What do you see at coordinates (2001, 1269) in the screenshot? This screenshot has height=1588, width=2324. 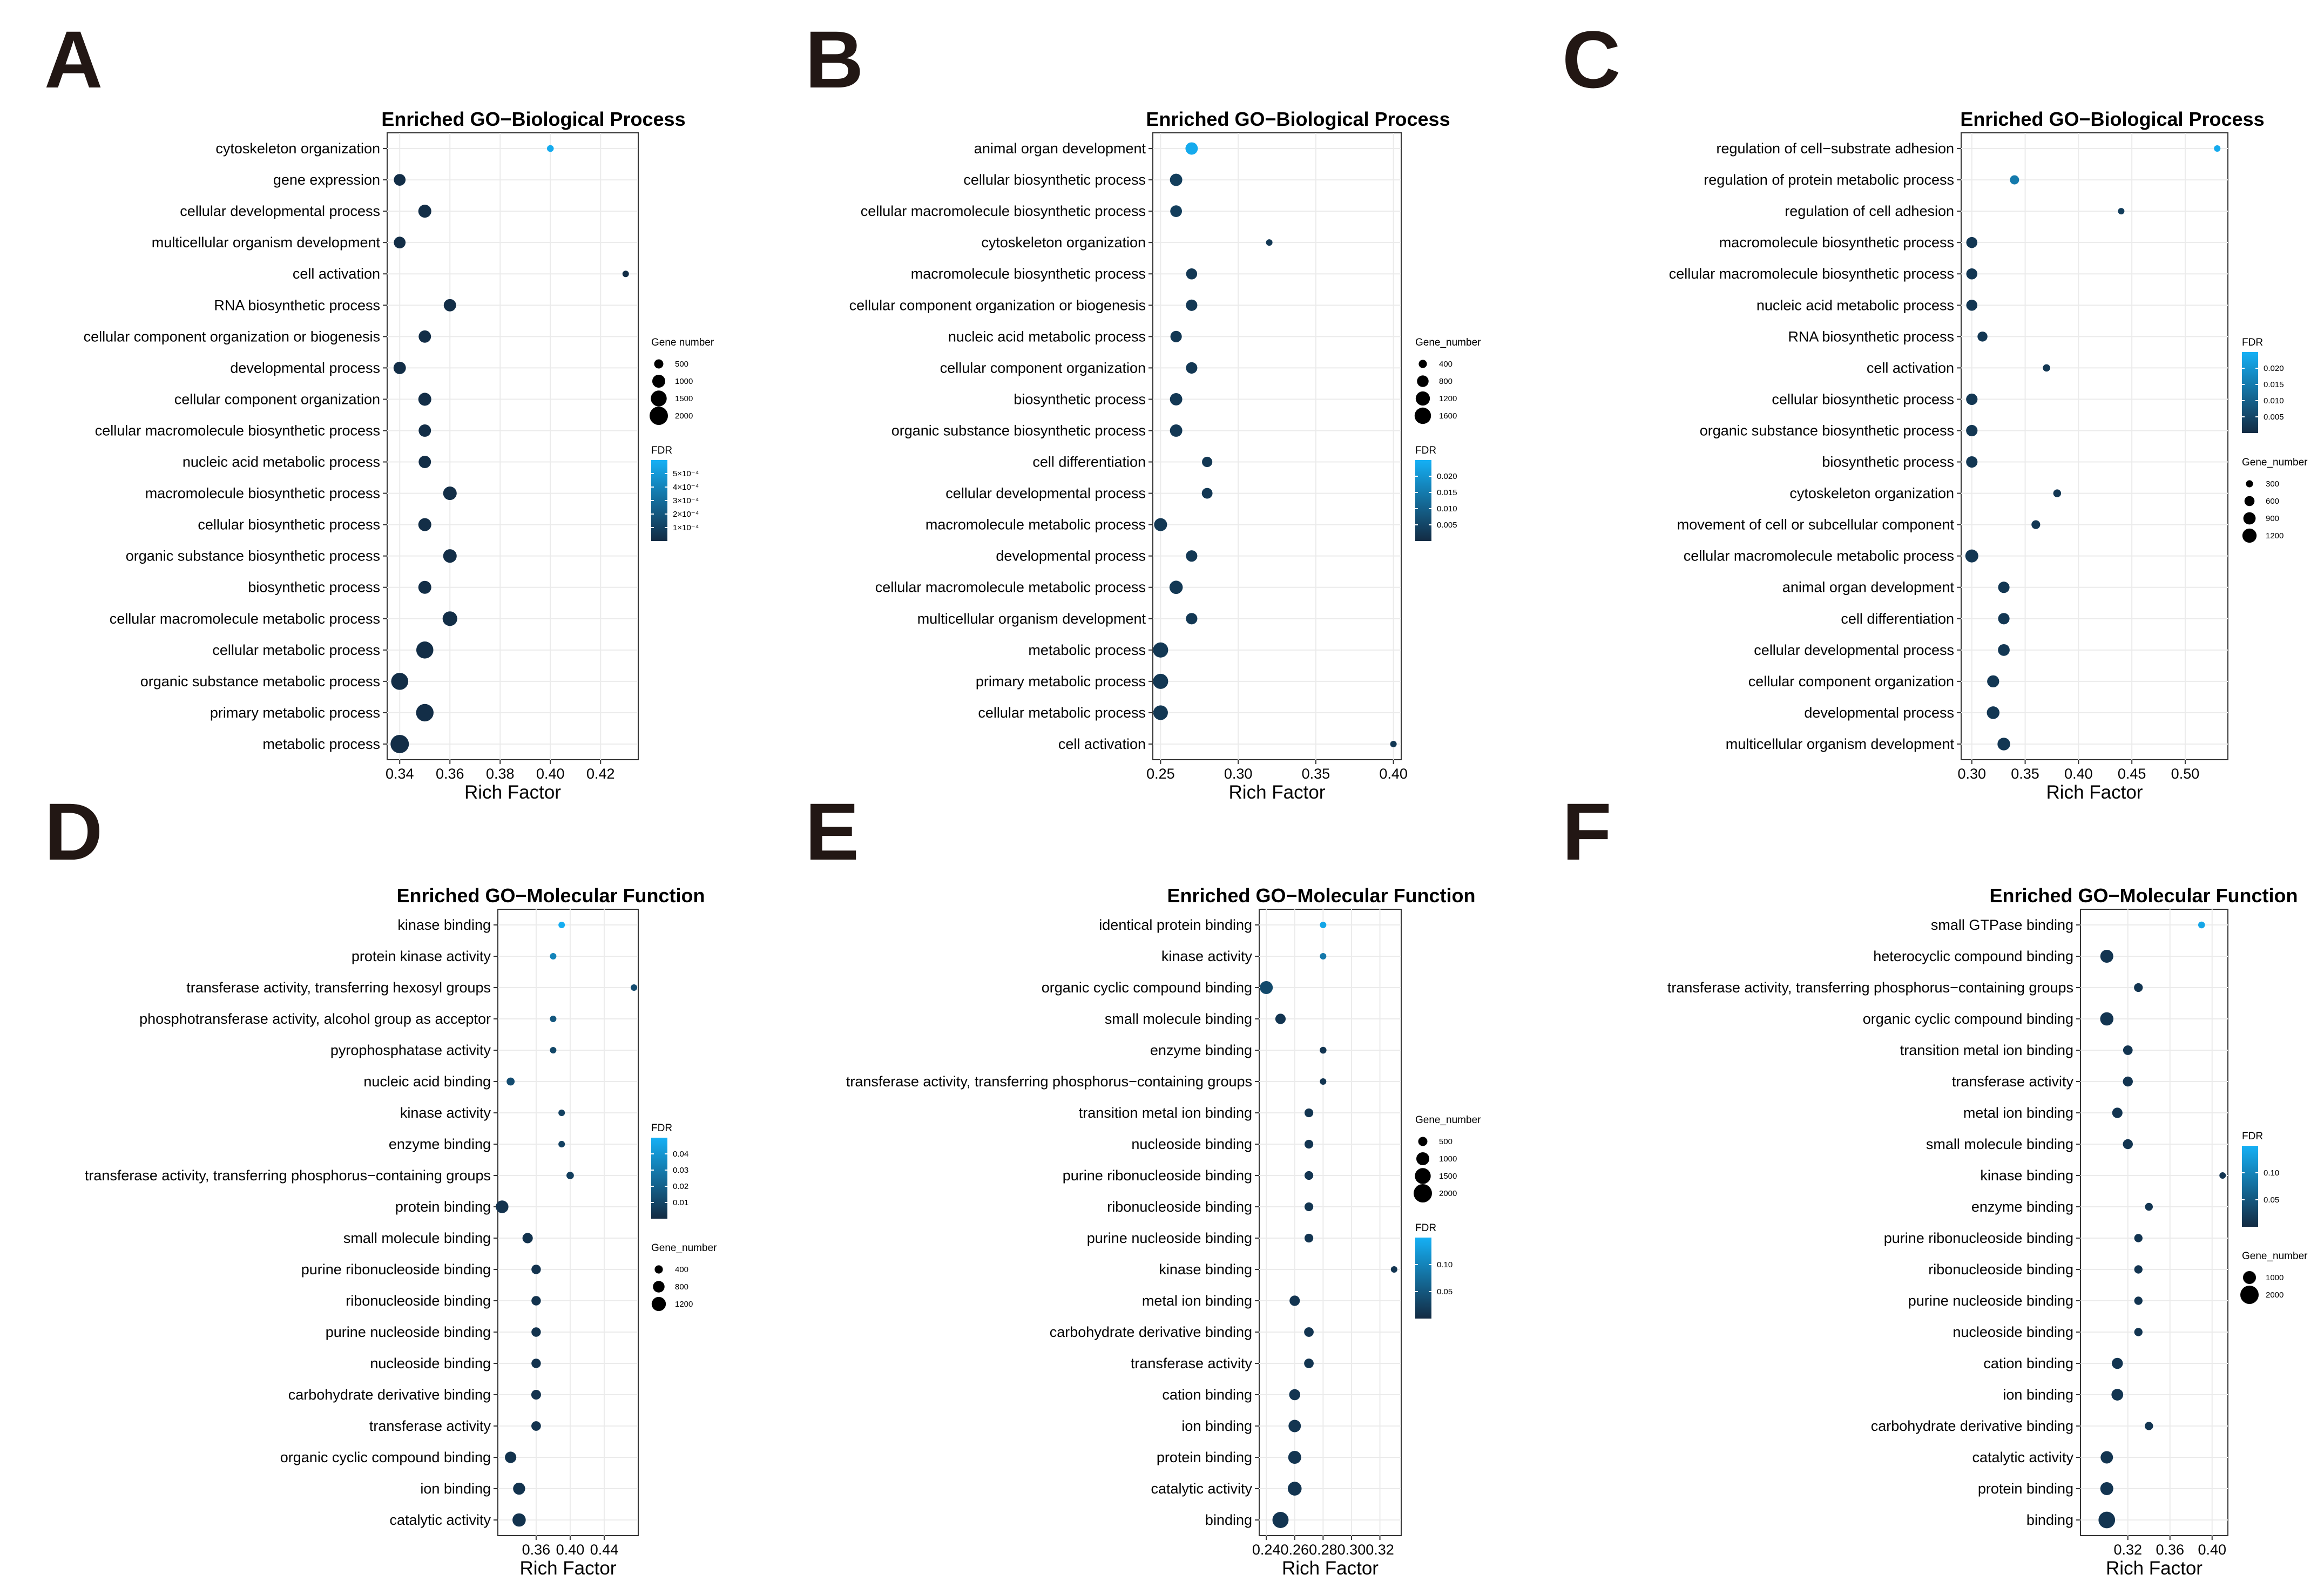 I see `panel-f-category-label: ribonucleoside binding` at bounding box center [2001, 1269].